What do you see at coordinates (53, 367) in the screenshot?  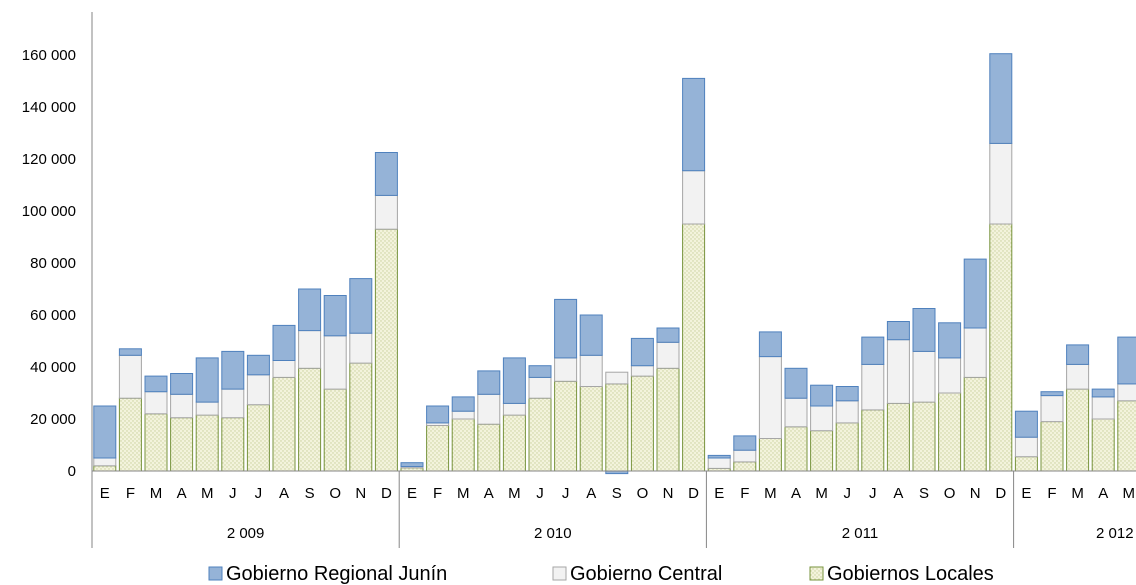 I see `y-tick-label: 40 000` at bounding box center [53, 367].